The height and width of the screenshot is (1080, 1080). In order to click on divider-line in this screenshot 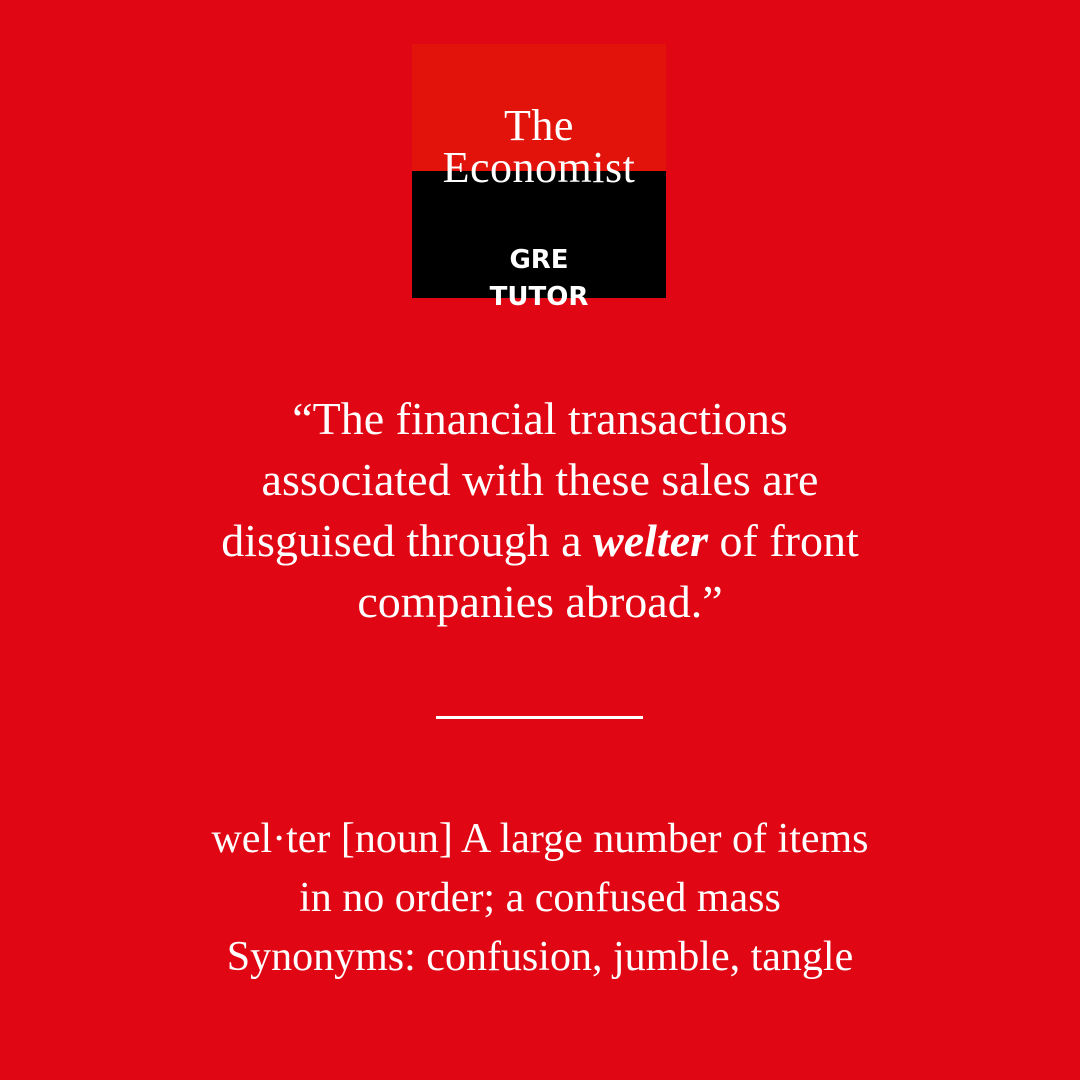, I will do `click(539, 717)`.